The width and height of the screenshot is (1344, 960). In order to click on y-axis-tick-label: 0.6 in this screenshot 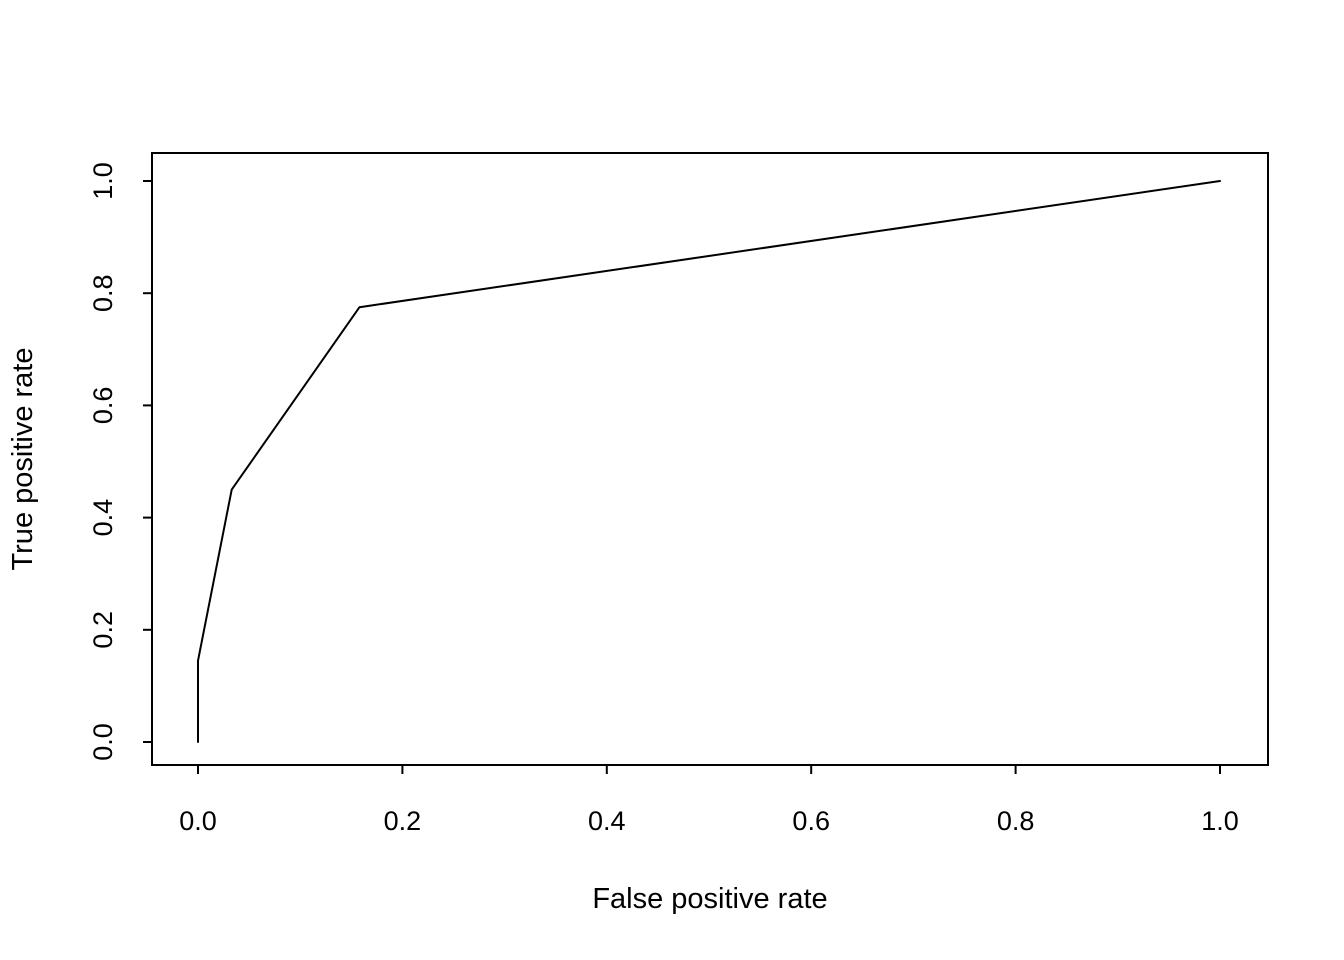, I will do `click(103, 406)`.